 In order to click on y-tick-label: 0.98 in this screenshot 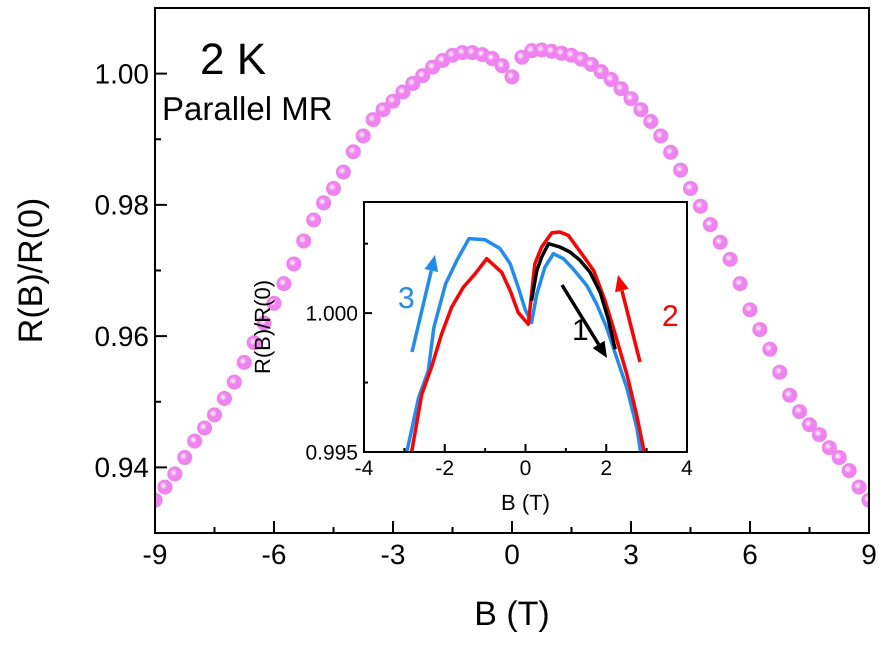, I will do `click(121, 205)`.